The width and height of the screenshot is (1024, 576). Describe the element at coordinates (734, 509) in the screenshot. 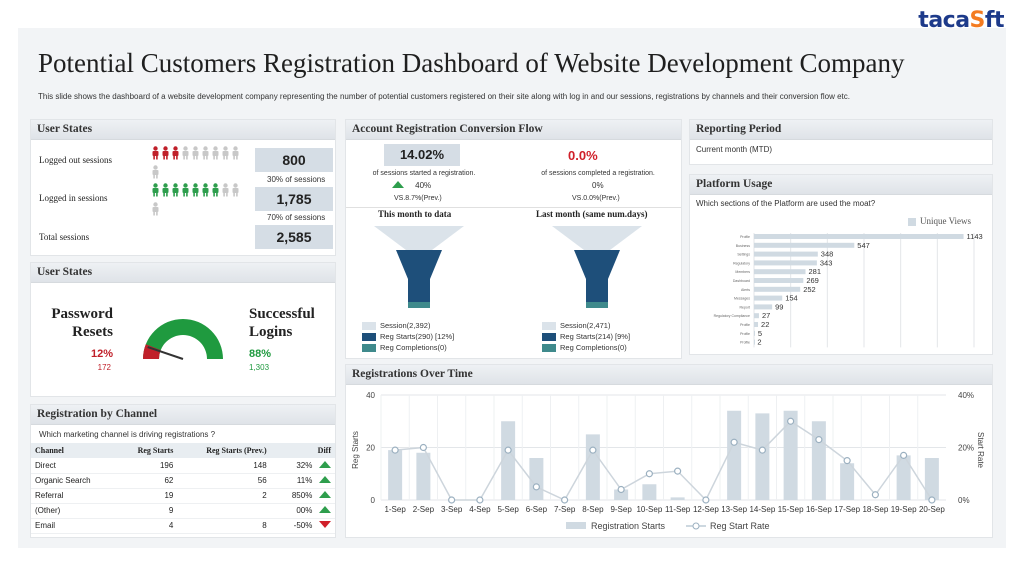

I see `x-tick-label: 13-Sep` at that location.